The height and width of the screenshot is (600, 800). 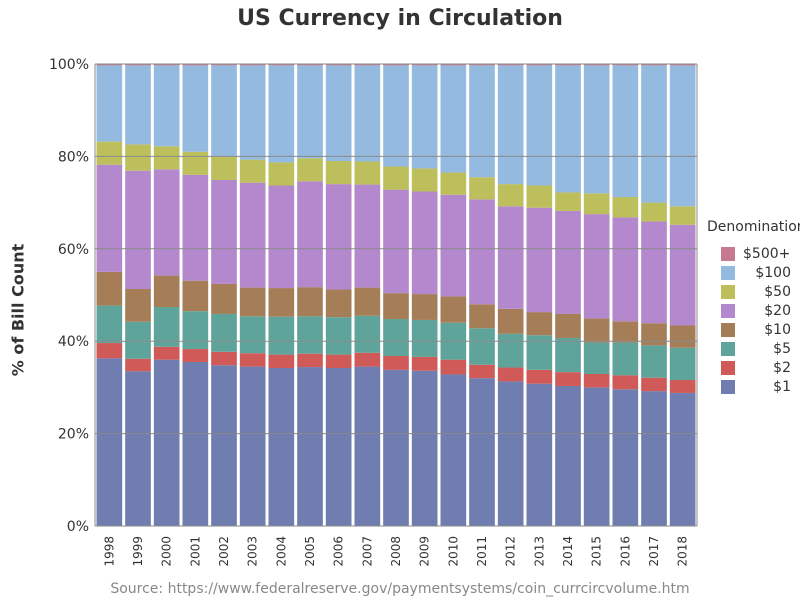 I want to click on legend-item: $10, so click(x=760, y=329).